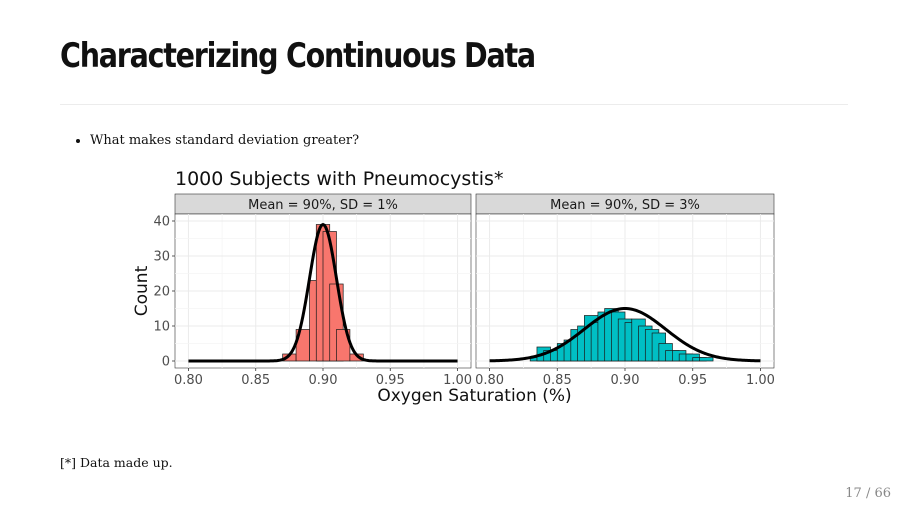 Image resolution: width=907 pixels, height=511 pixels. I want to click on y-tick-label: 30, so click(161, 257).